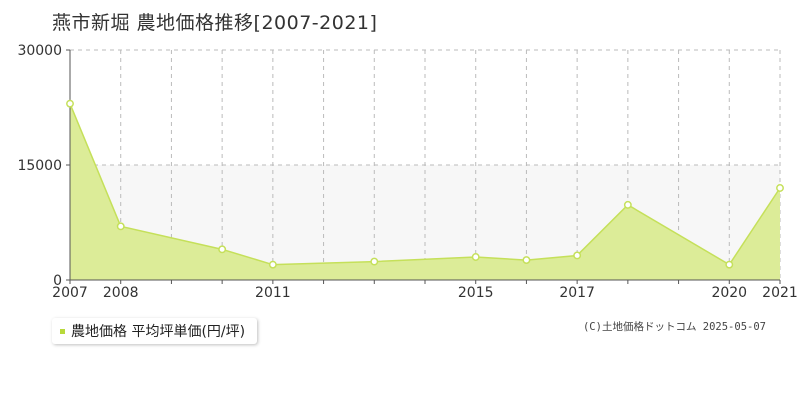 This screenshot has width=800, height=400. What do you see at coordinates (39, 166) in the screenshot?
I see `y-tick-label: 15000` at bounding box center [39, 166].